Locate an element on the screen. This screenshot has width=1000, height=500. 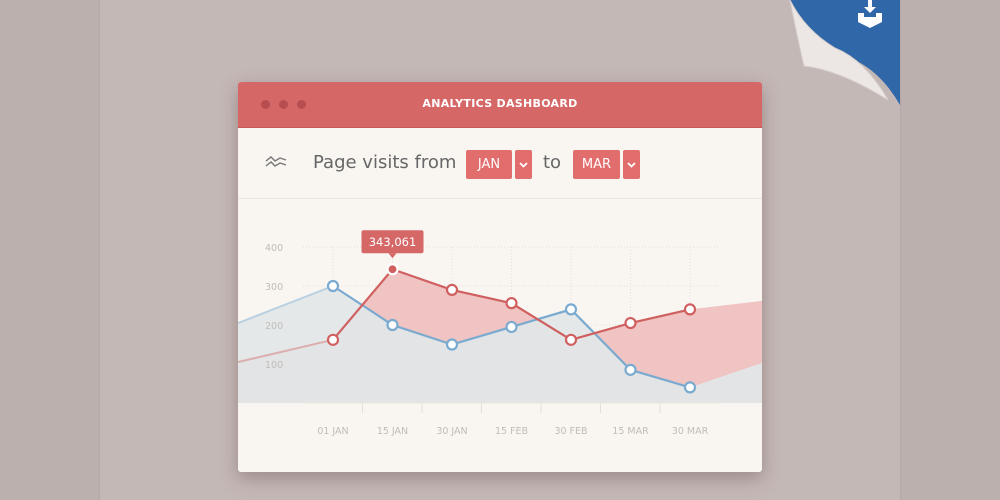
window-title: ANALYTICS DASHBOARD is located at coordinates (500, 103).